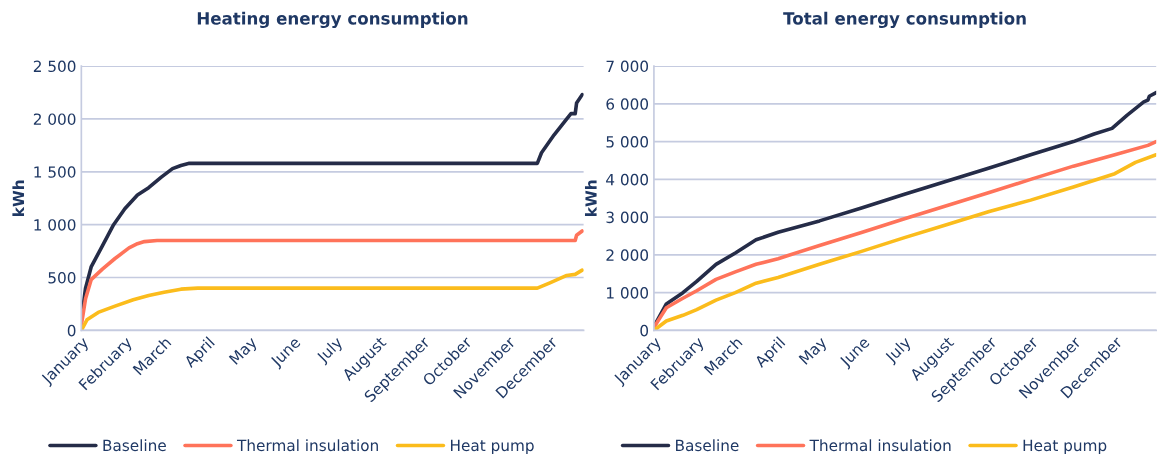  Describe the element at coordinates (54, 66) in the screenshot. I see `y-tick-label: 2 500` at that location.